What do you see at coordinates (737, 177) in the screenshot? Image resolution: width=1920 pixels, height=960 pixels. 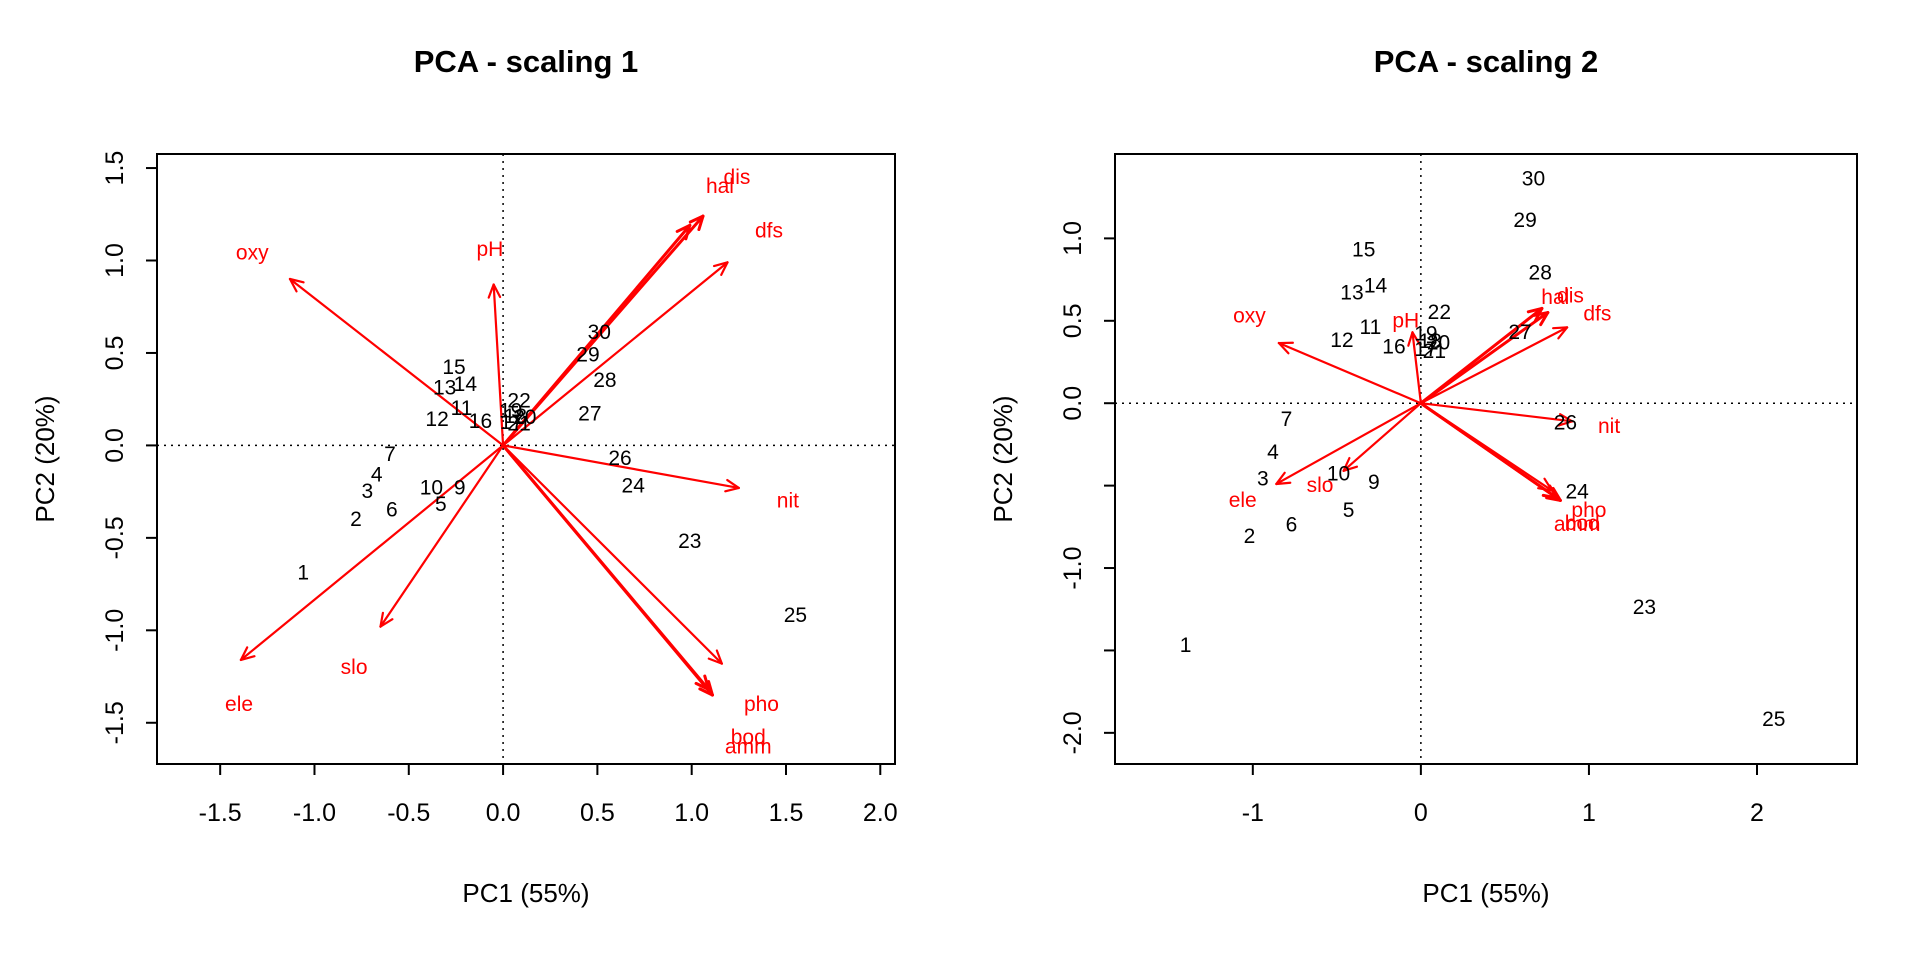 I see `variable-label-dis: dis` at bounding box center [737, 177].